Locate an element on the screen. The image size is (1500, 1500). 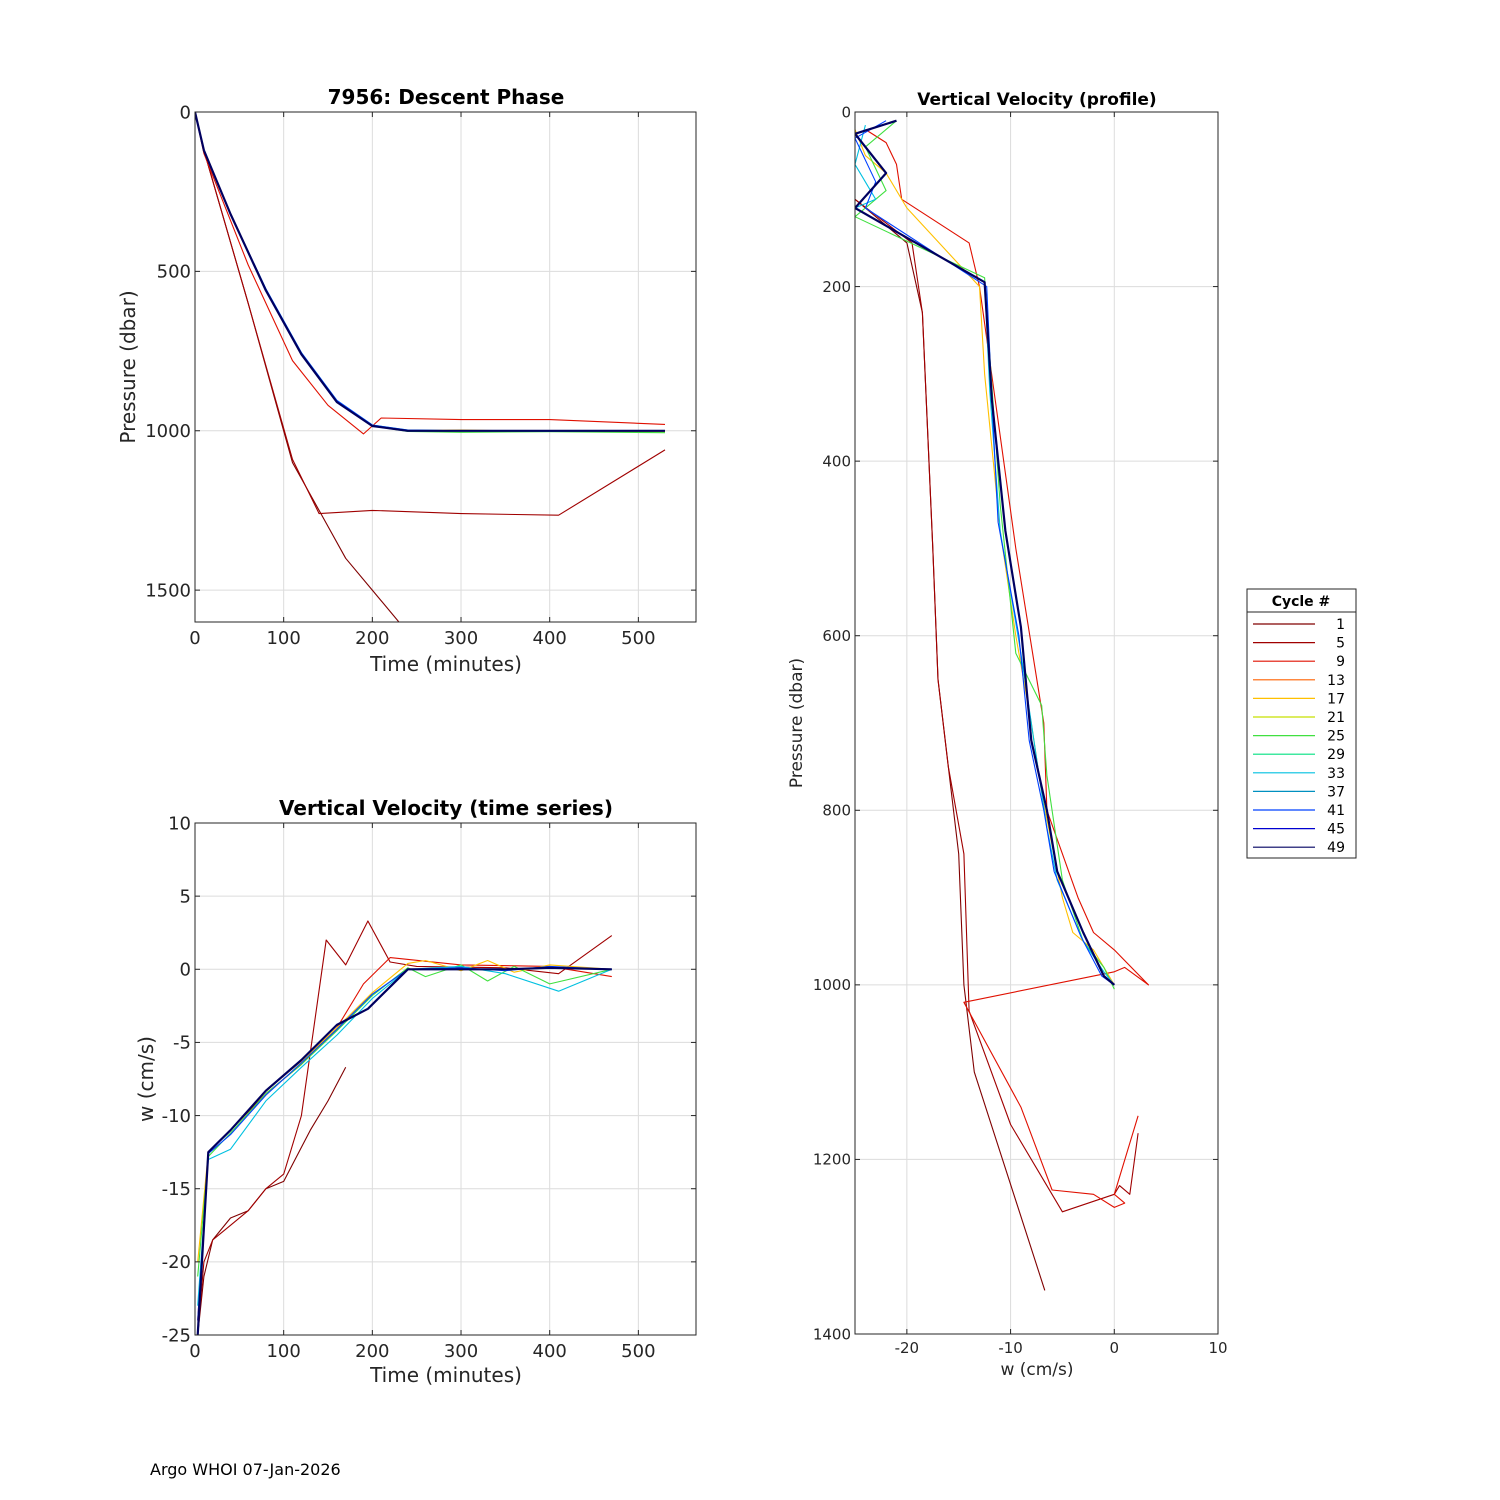
legend-label-13: 13 is located at coordinates (1336, 681).